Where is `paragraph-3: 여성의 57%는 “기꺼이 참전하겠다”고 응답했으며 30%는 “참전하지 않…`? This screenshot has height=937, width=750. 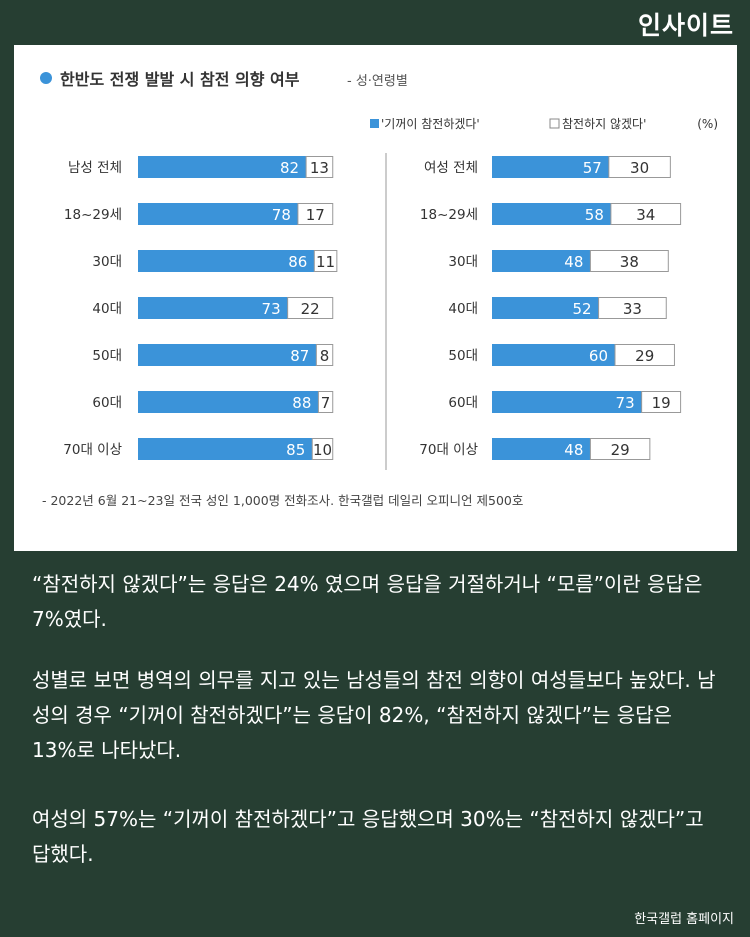 paragraph-3: 여성의 57%는 “기꺼이 참전하겠다”고 응답했으며 30%는 “참전하지 않… is located at coordinates (368, 836).